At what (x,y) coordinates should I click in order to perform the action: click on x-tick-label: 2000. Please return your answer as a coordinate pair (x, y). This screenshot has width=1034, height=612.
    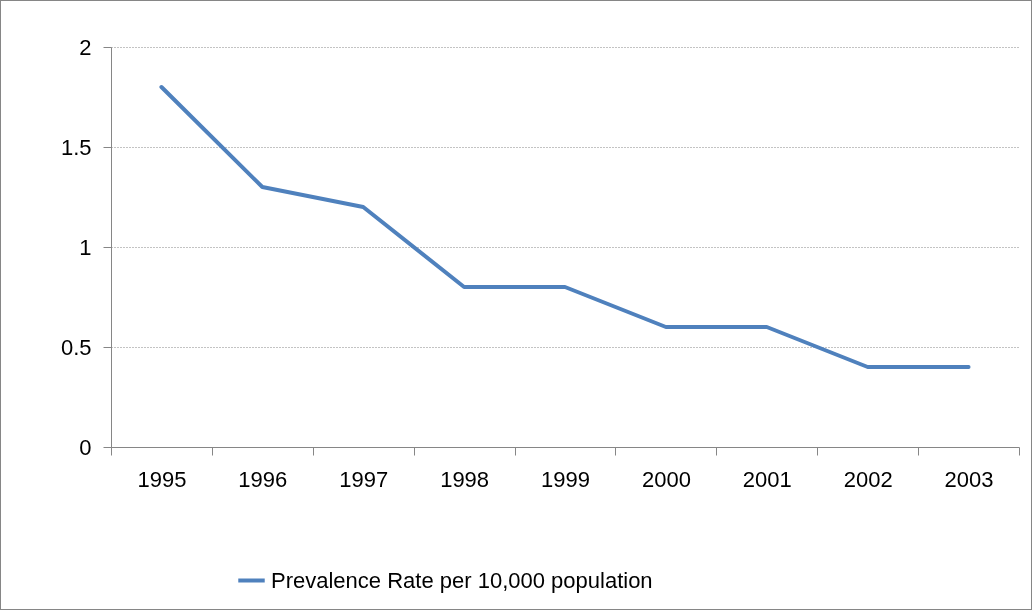
    Looking at the image, I should click on (666, 479).